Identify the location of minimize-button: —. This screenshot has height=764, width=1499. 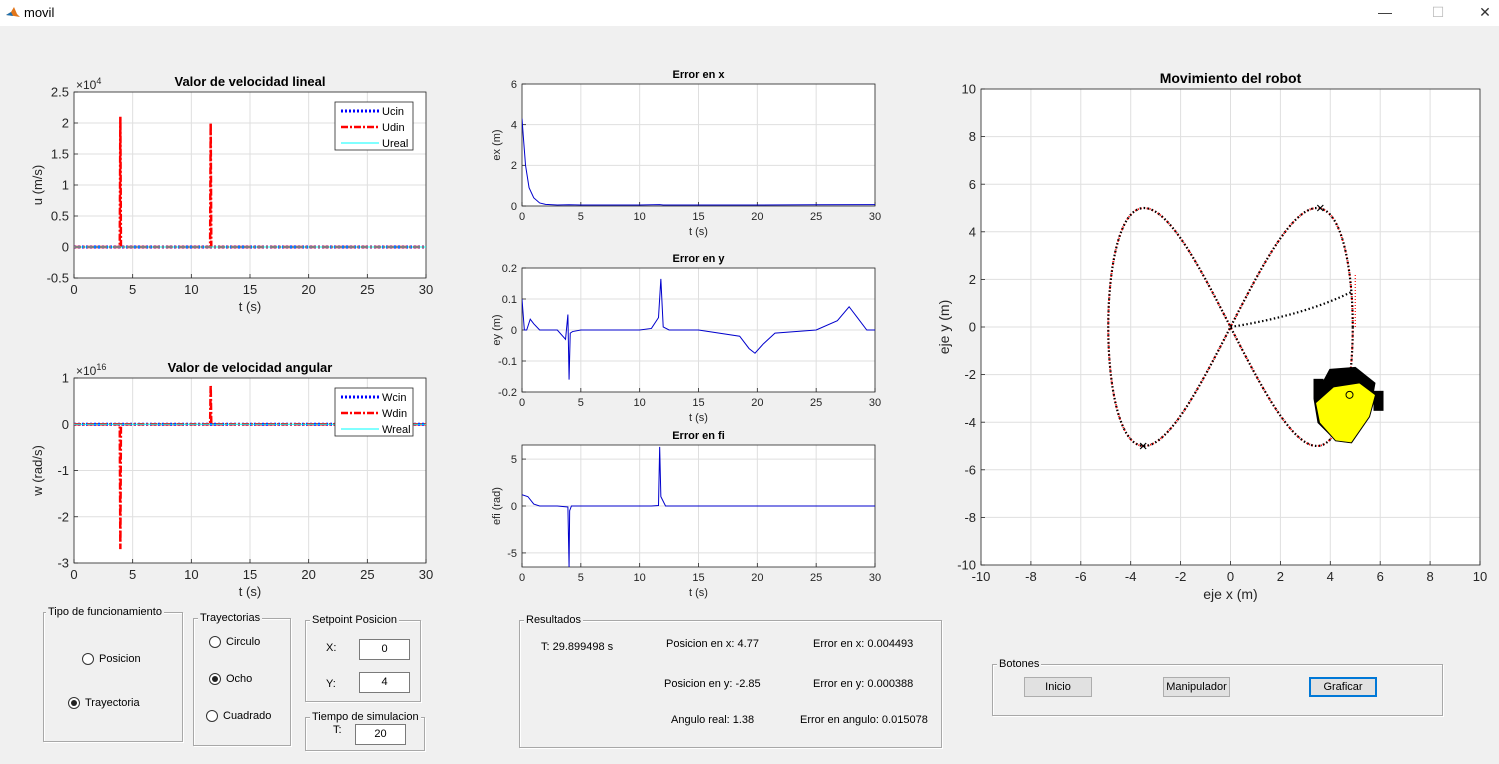
(1385, 12).